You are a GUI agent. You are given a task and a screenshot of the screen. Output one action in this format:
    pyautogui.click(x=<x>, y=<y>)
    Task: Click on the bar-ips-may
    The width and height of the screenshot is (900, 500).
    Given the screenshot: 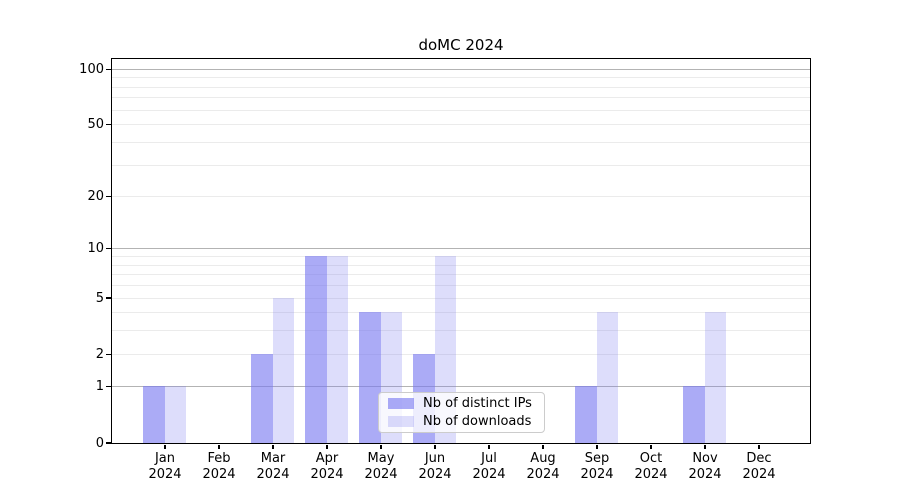 What is the action you would take?
    pyautogui.click(x=370, y=377)
    